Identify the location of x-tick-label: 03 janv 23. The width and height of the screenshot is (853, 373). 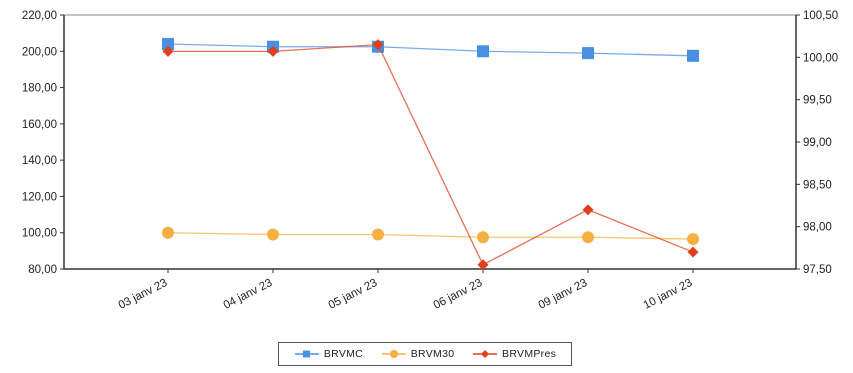
(143, 294).